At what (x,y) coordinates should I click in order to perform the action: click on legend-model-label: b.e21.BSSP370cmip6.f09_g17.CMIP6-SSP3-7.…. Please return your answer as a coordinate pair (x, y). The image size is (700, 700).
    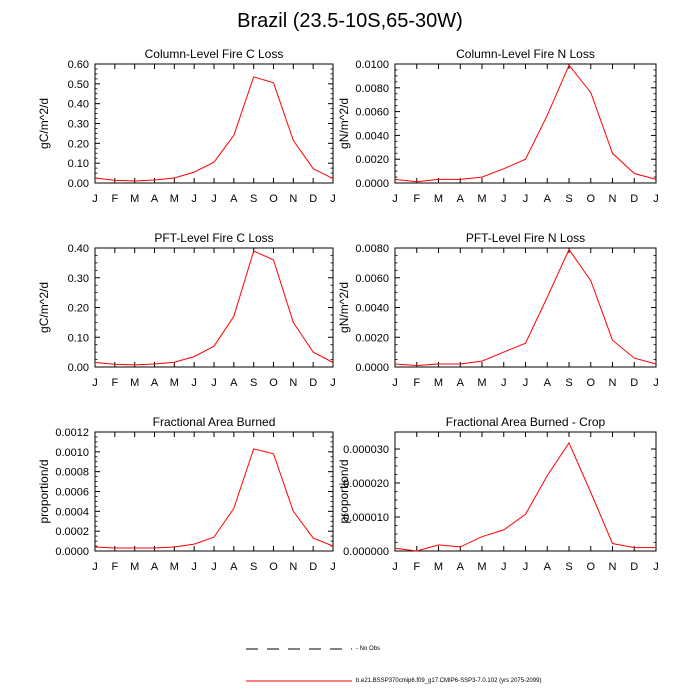
    Looking at the image, I should click on (449, 681).